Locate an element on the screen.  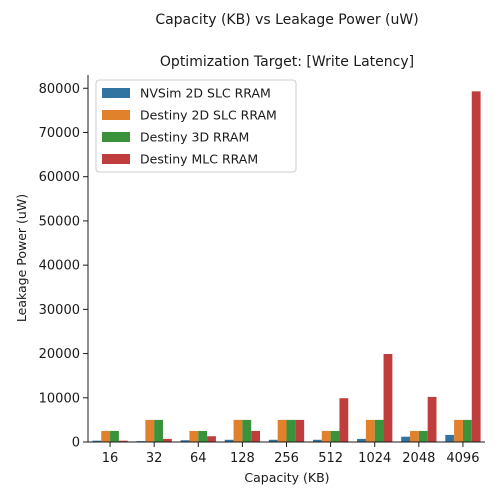
y-tick-label: 40000 is located at coordinates (59, 266).